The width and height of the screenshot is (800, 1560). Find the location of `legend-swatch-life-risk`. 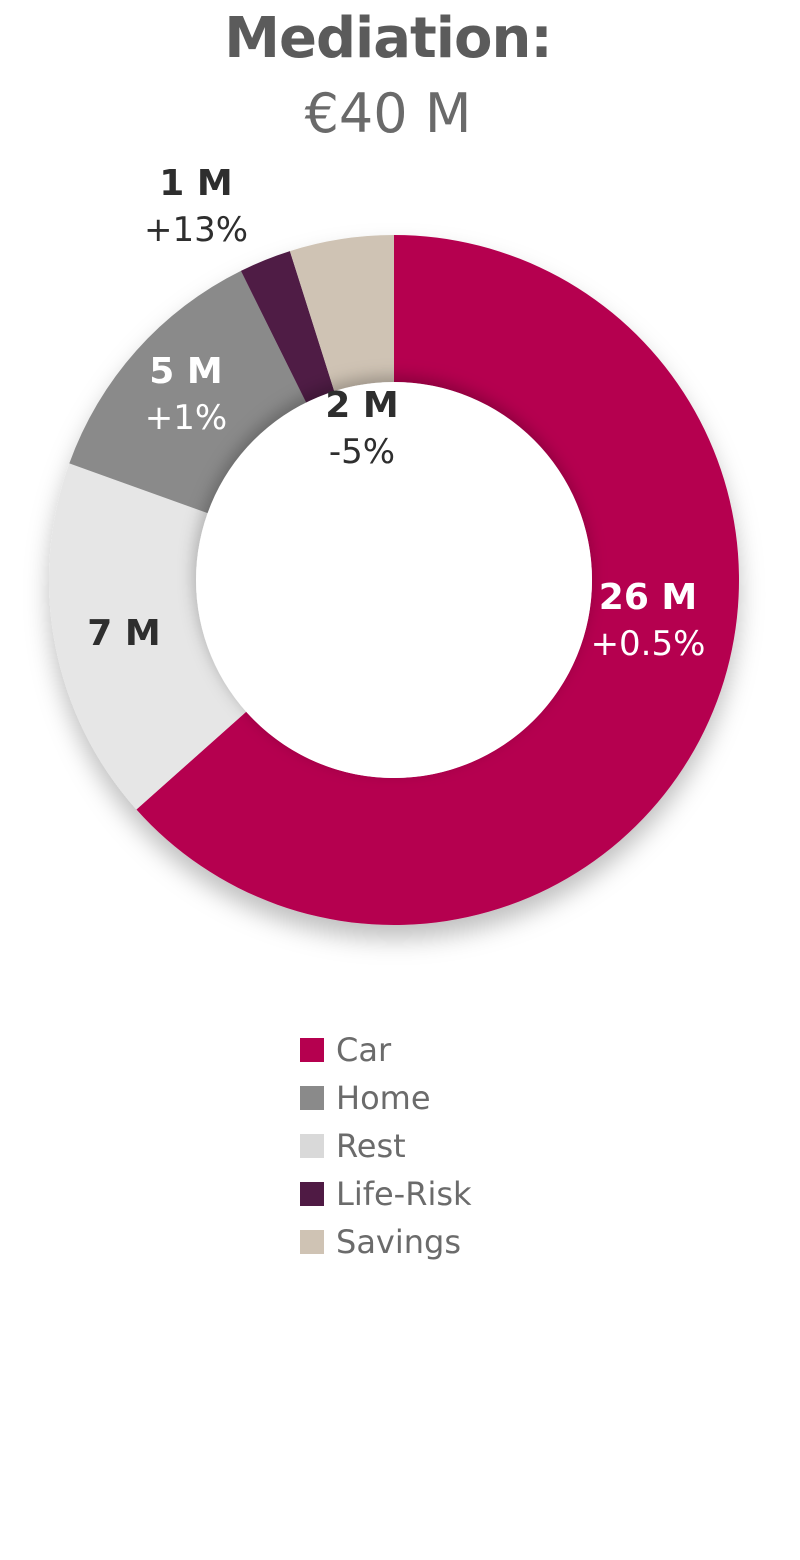

legend-swatch-life-risk is located at coordinates (312, 1194).